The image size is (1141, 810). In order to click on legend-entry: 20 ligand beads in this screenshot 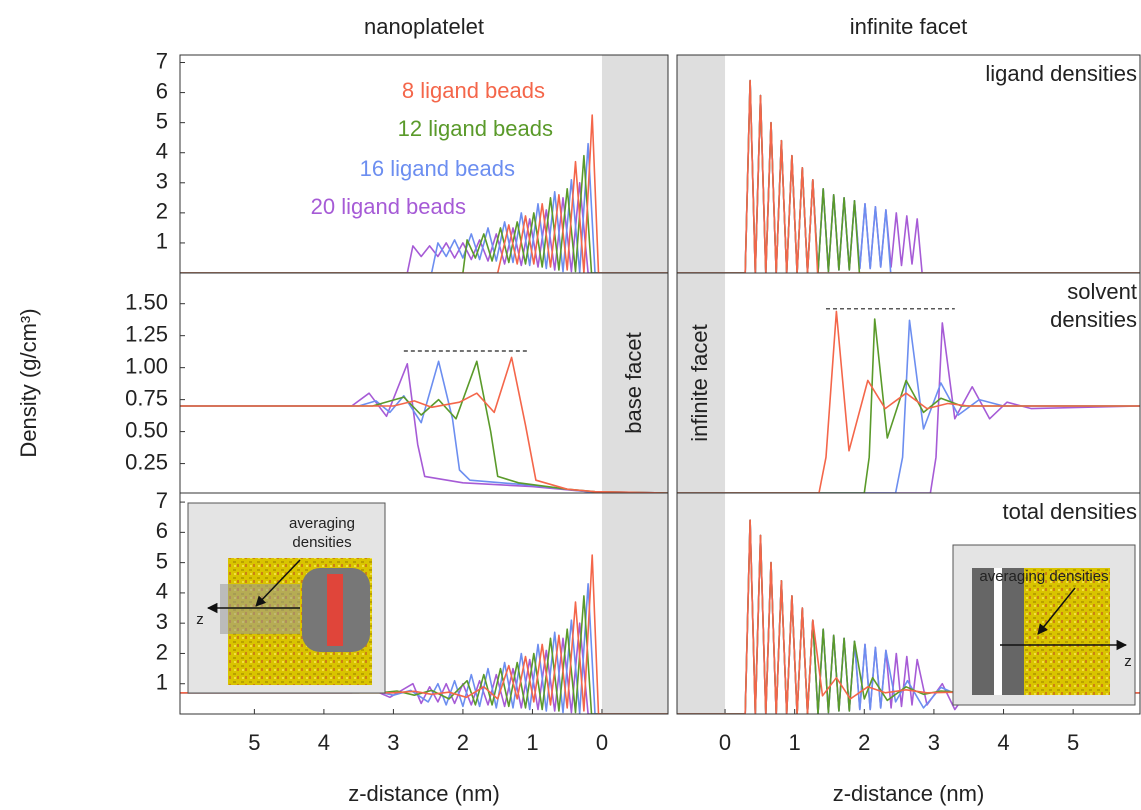, I will do `click(388, 206)`.